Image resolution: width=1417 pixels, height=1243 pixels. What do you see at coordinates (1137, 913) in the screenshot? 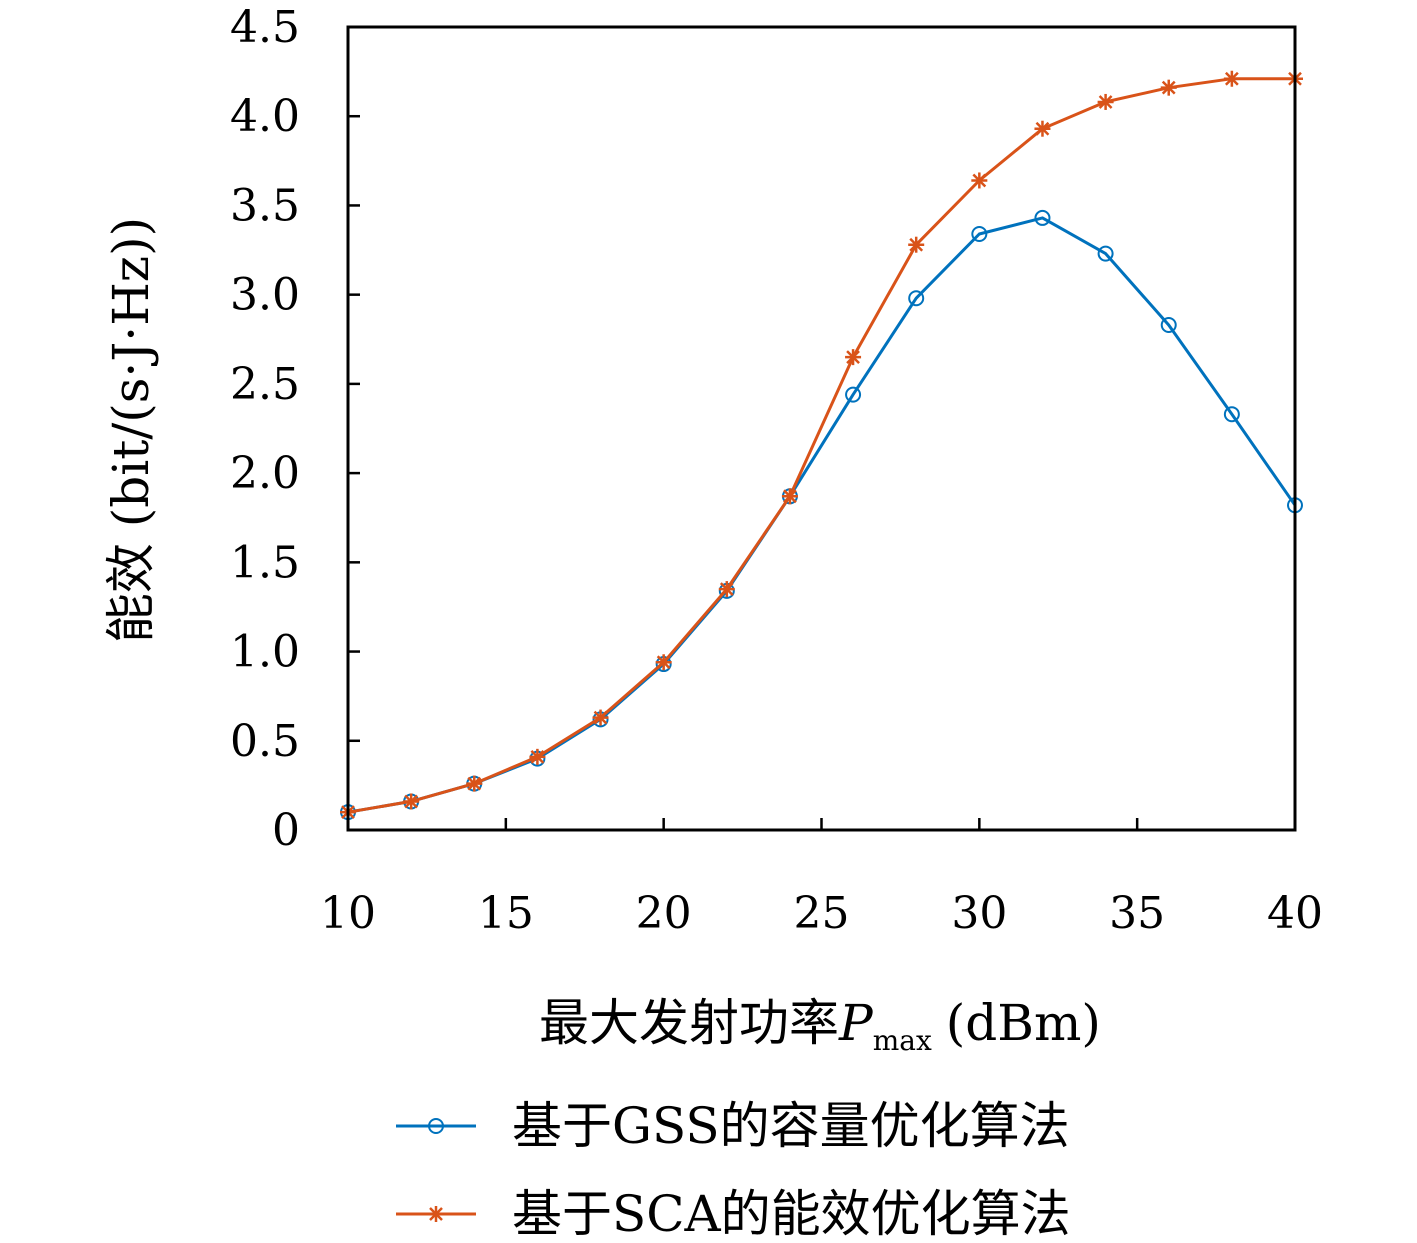
I see `x-tick-label: 35` at bounding box center [1137, 913].